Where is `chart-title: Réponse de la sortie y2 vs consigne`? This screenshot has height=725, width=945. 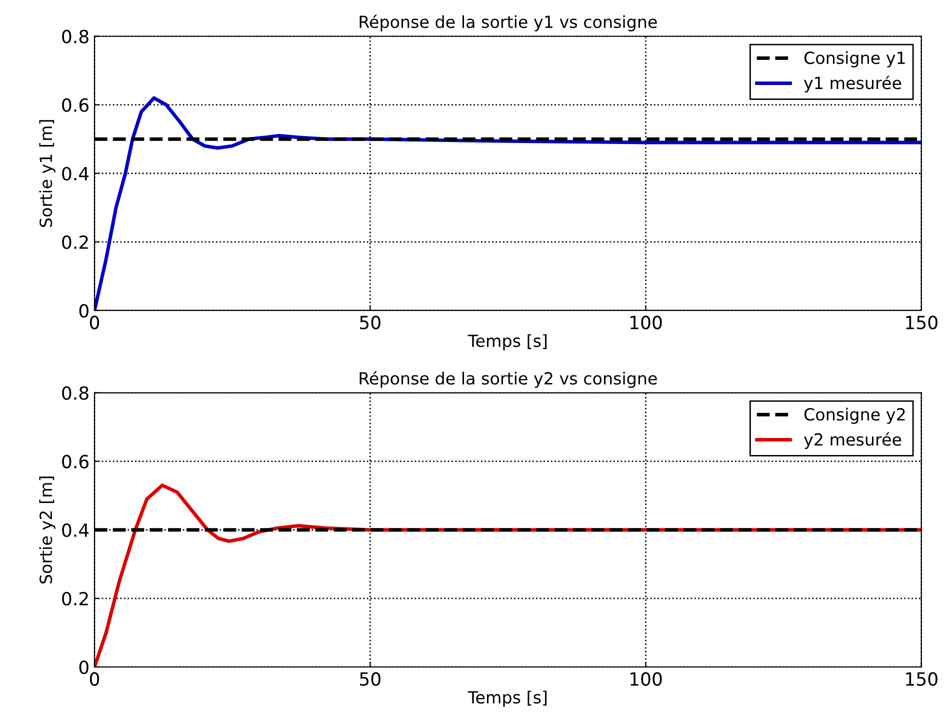
chart-title: Réponse de la sortie y2 vs consigne is located at coordinates (508, 379).